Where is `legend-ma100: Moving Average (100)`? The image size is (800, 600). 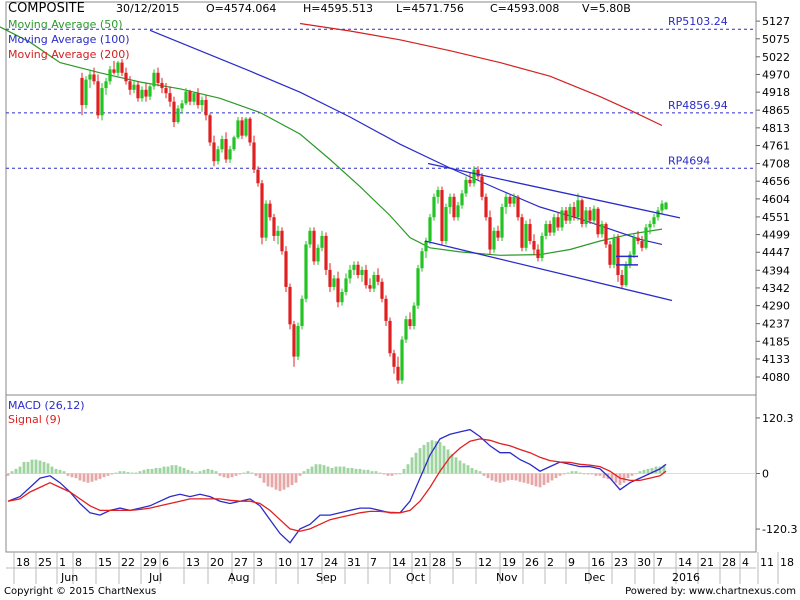
legend-ma100: Moving Average (100) is located at coordinates (69, 39).